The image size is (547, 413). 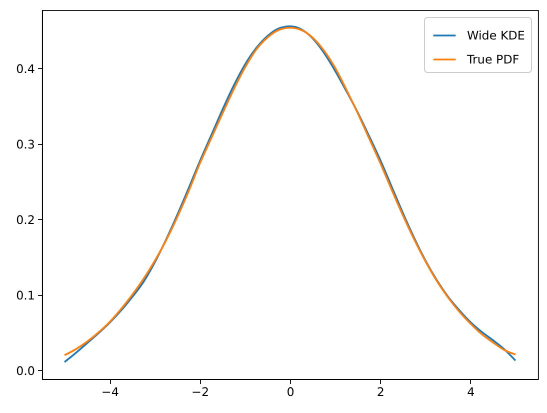 What do you see at coordinates (110, 392) in the screenshot?
I see `x-tick-label: −4` at bounding box center [110, 392].